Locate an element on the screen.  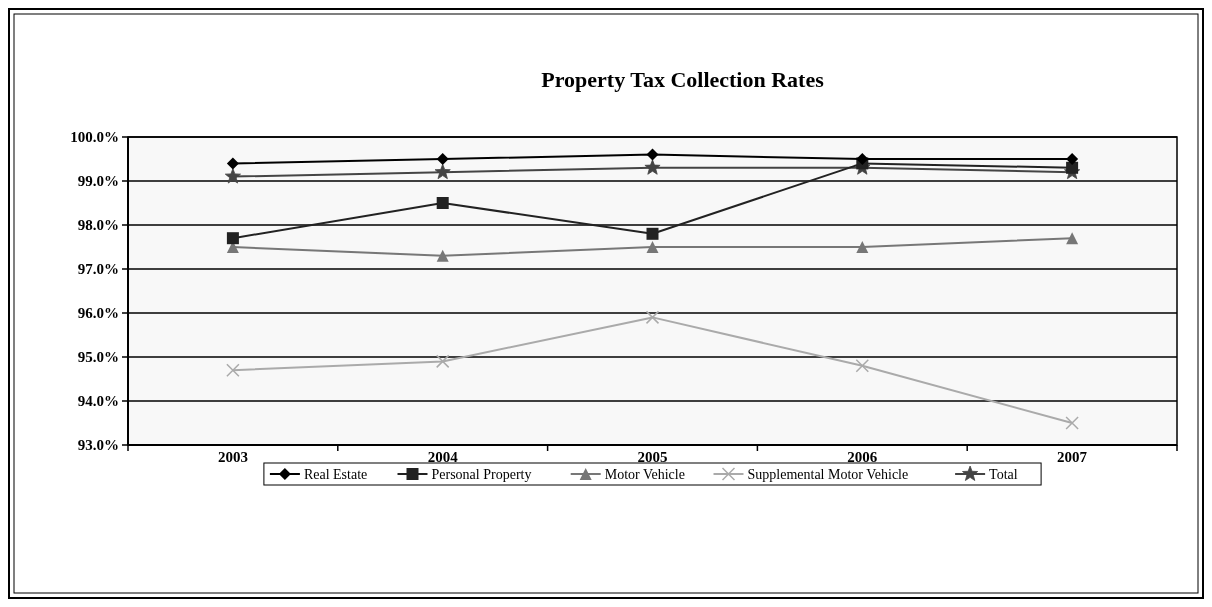
legend-label: Real Estate is located at coordinates (335, 474).